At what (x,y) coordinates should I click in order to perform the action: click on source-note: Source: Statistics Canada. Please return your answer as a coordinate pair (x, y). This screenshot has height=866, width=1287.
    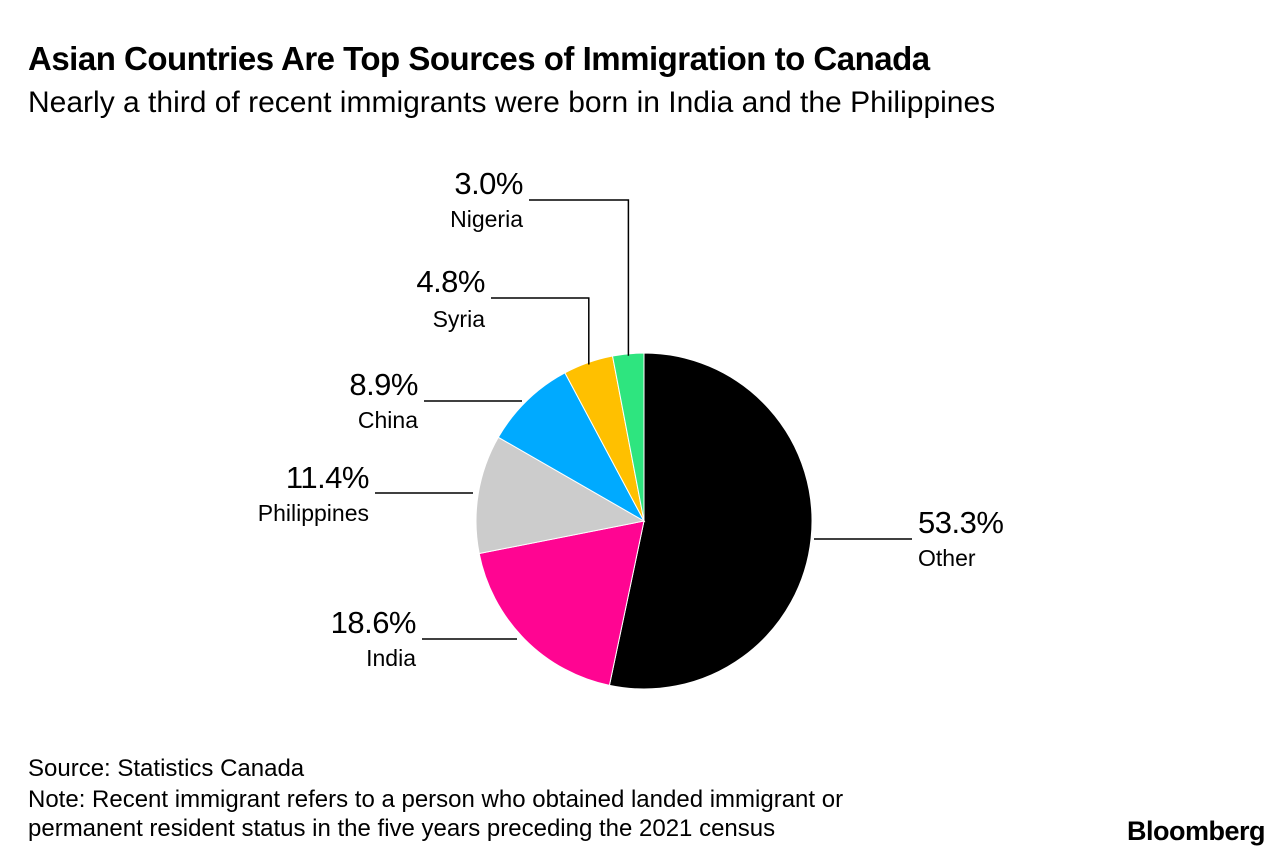
    Looking at the image, I should click on (166, 768).